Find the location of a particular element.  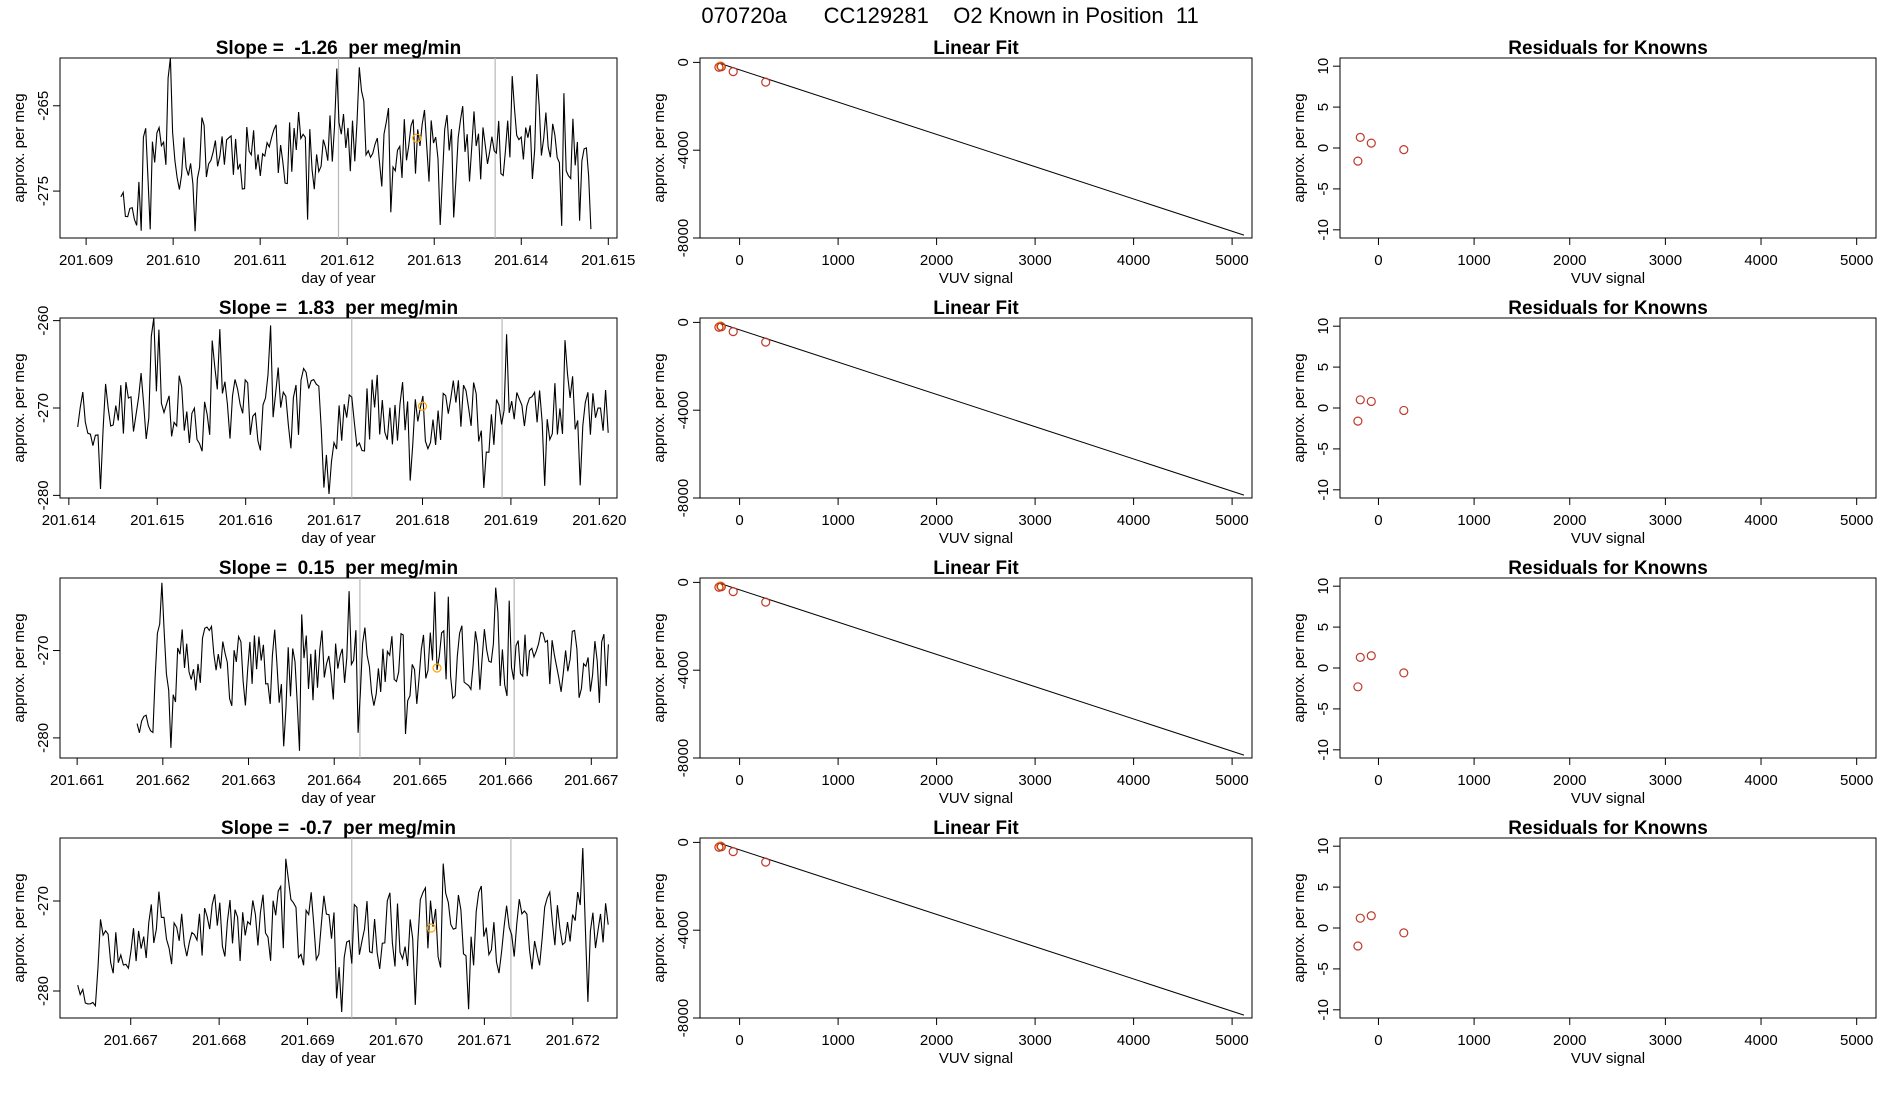

x-tick-label: 201.619 is located at coordinates (511, 520).